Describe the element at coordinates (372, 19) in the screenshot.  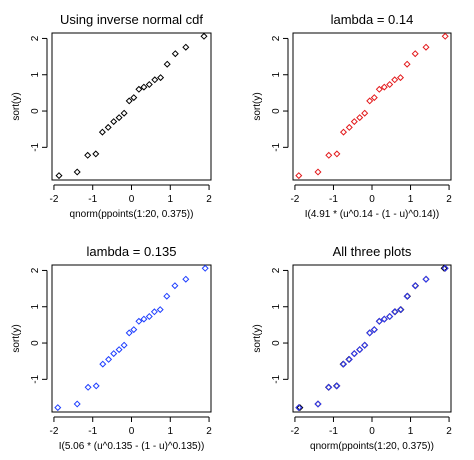
I see `panel-title: lambda = 0.14` at that location.